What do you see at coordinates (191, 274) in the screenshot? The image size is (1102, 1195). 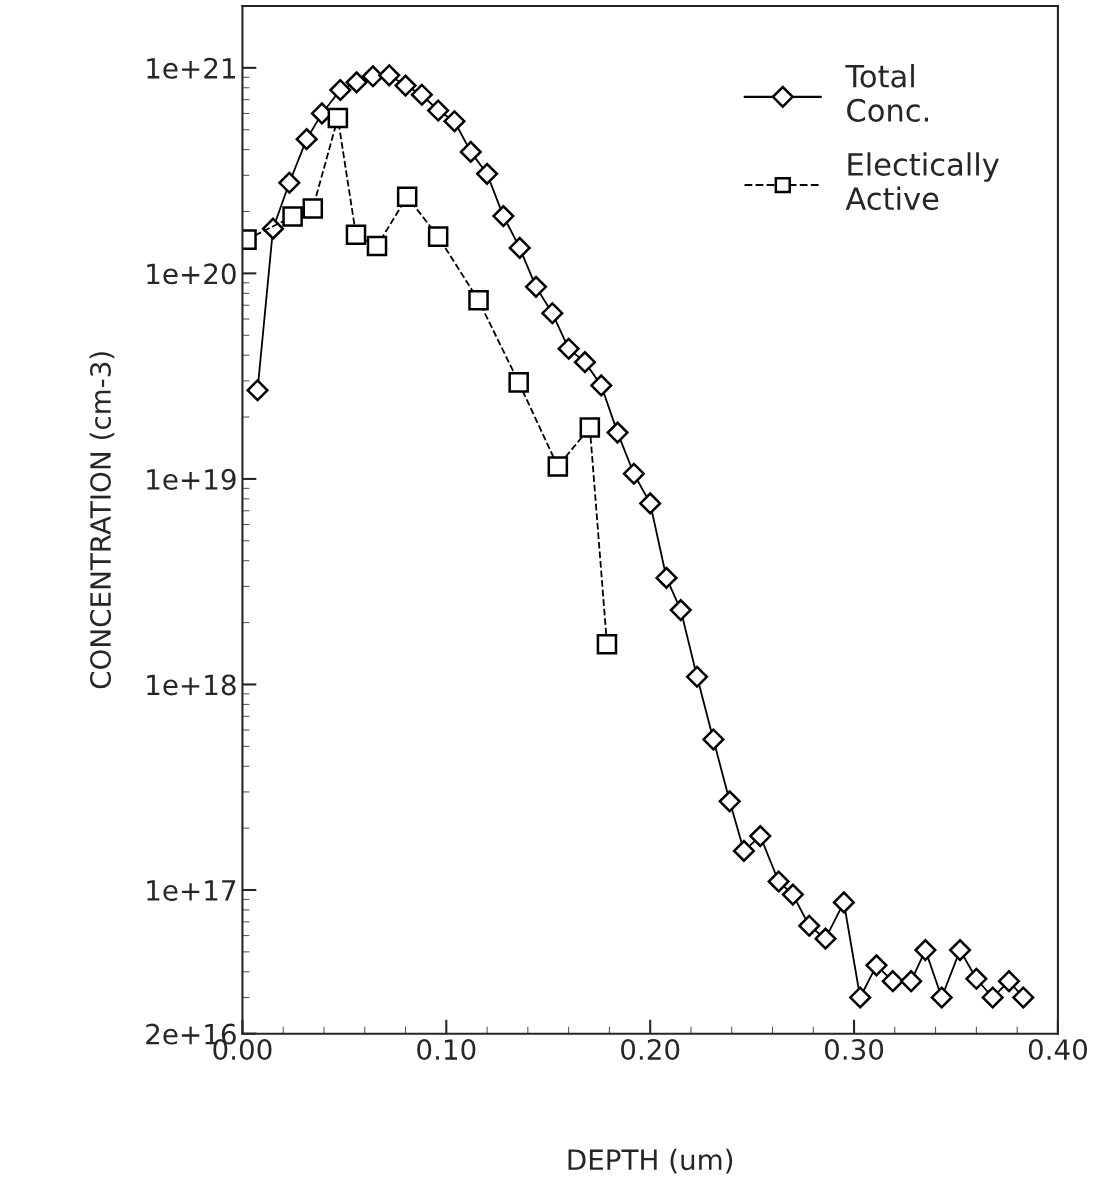 I see `y-tick-label: 1e+20` at bounding box center [191, 274].